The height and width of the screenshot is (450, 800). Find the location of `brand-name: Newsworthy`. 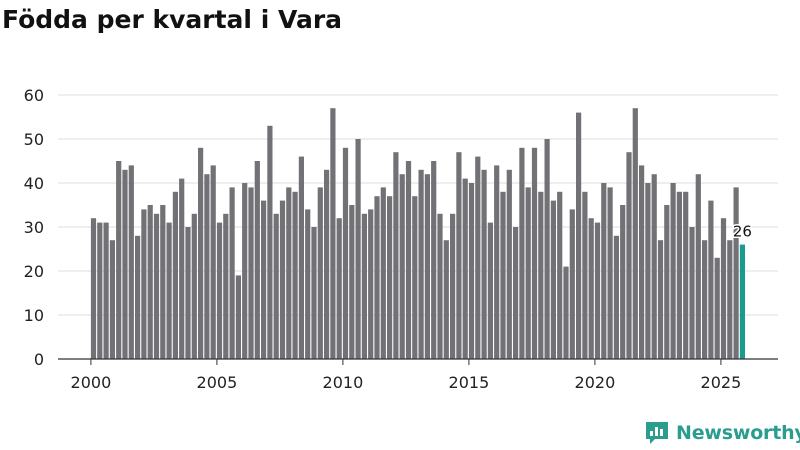

brand-name: Newsworthy is located at coordinates (738, 433).